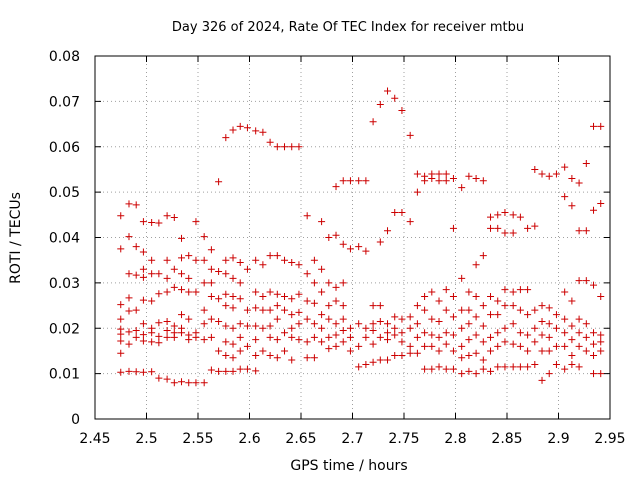 This screenshot has height=480, width=640. Describe the element at coordinates (300, 439) in the screenshot. I see `x-tick-label: 2.65` at that location.